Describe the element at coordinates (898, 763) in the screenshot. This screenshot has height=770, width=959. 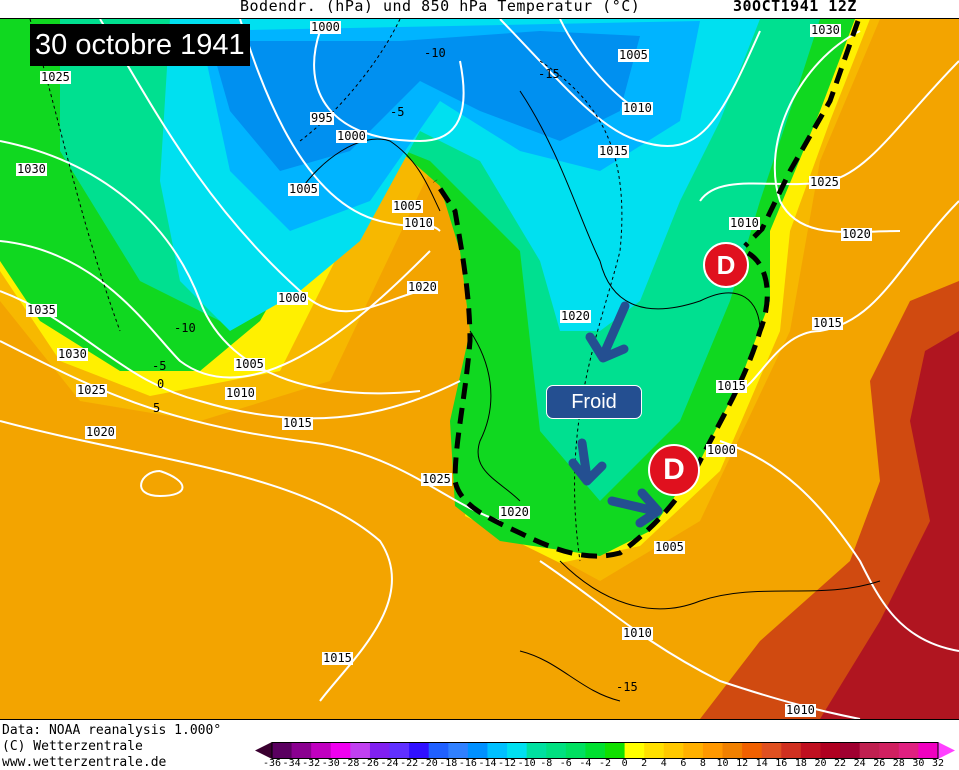
I see `colorbar-tick-label: 28` at that location.